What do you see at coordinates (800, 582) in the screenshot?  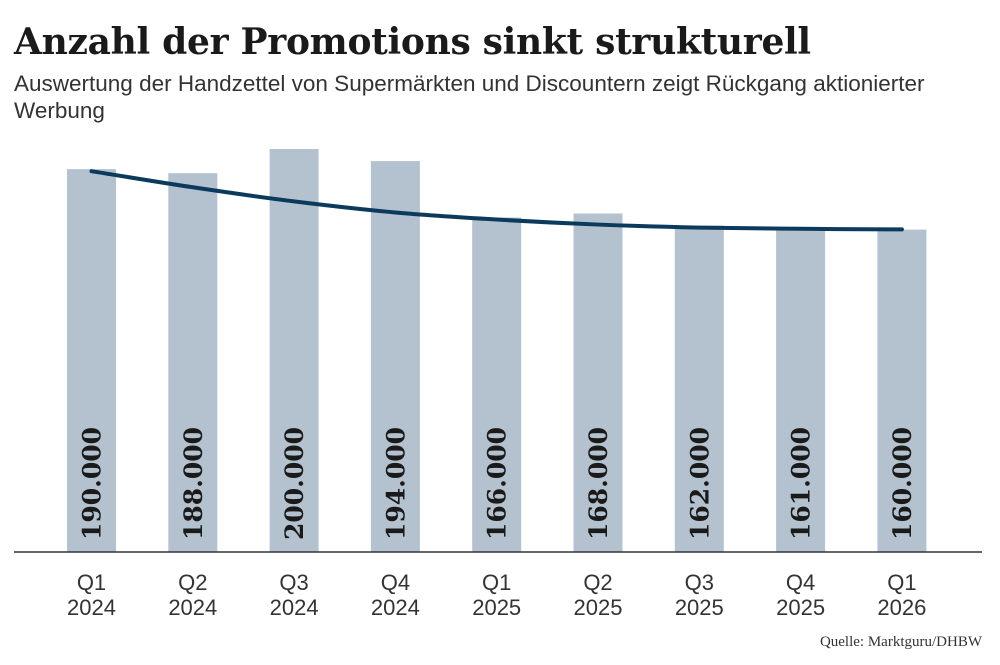 I see `x-tick-label-7-quarter: Q4` at bounding box center [800, 582].